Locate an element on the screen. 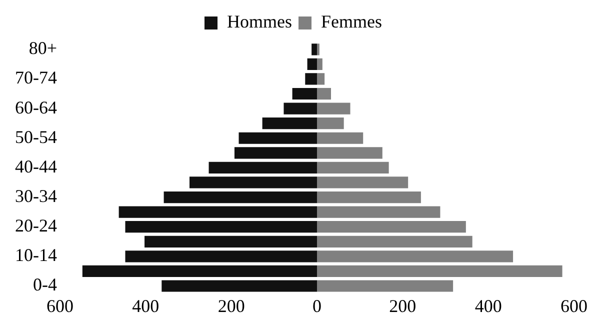 The width and height of the screenshot is (600, 329). y-tick-label: 60-64 is located at coordinates (35, 107).